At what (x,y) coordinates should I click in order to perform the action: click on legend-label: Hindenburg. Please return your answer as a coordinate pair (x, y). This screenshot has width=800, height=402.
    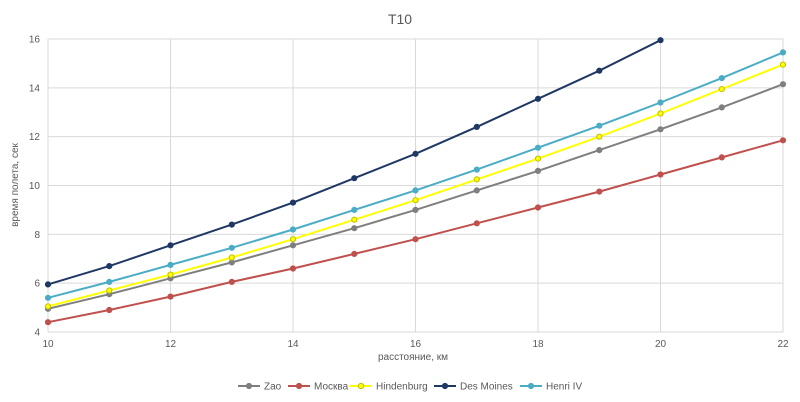
    Looking at the image, I should click on (402, 387).